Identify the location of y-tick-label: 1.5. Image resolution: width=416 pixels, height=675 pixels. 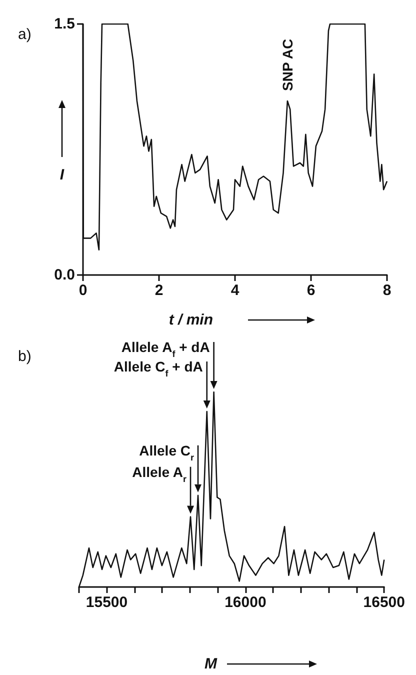
(64, 24).